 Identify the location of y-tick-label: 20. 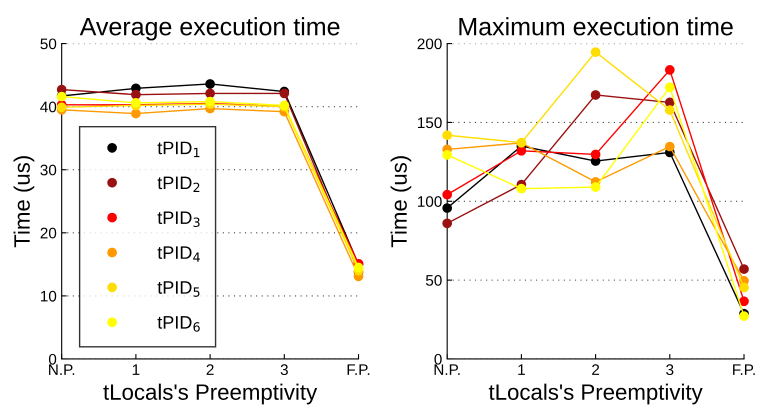
(48, 233).